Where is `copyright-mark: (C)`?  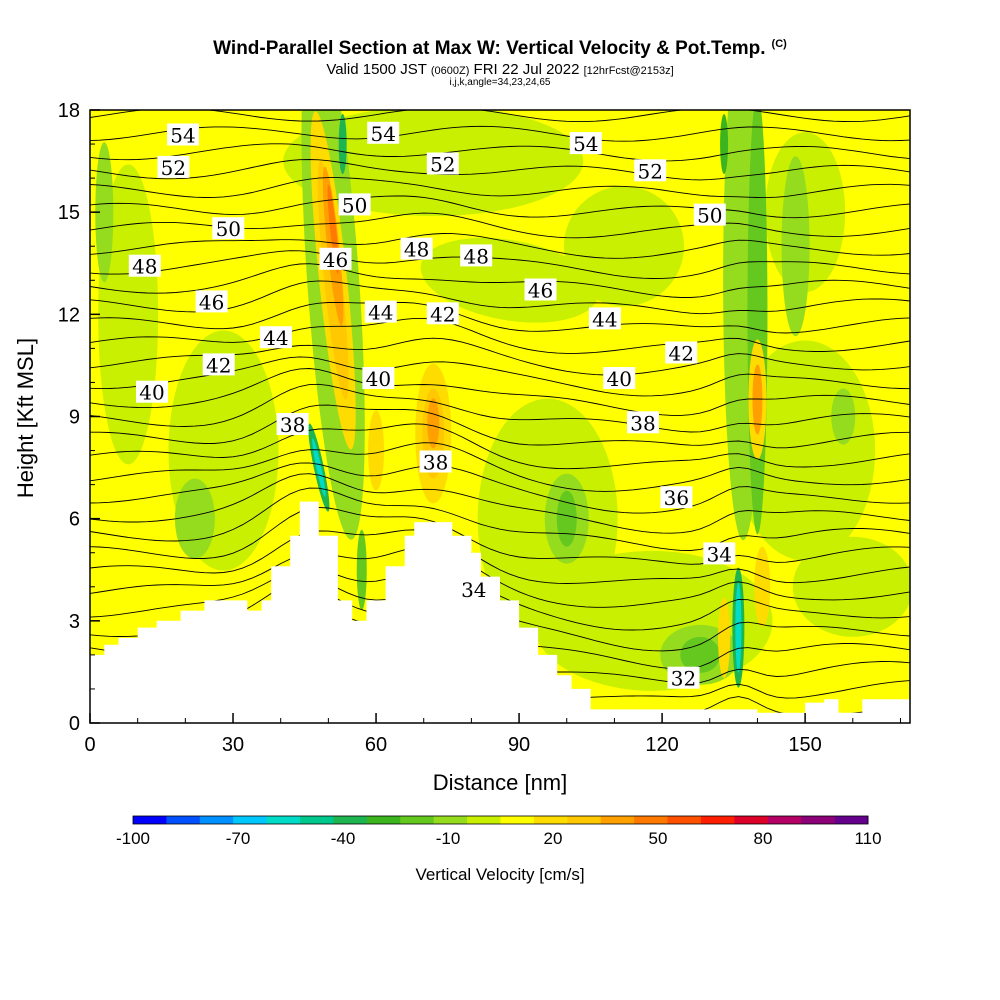 copyright-mark: (C) is located at coordinates (779, 44).